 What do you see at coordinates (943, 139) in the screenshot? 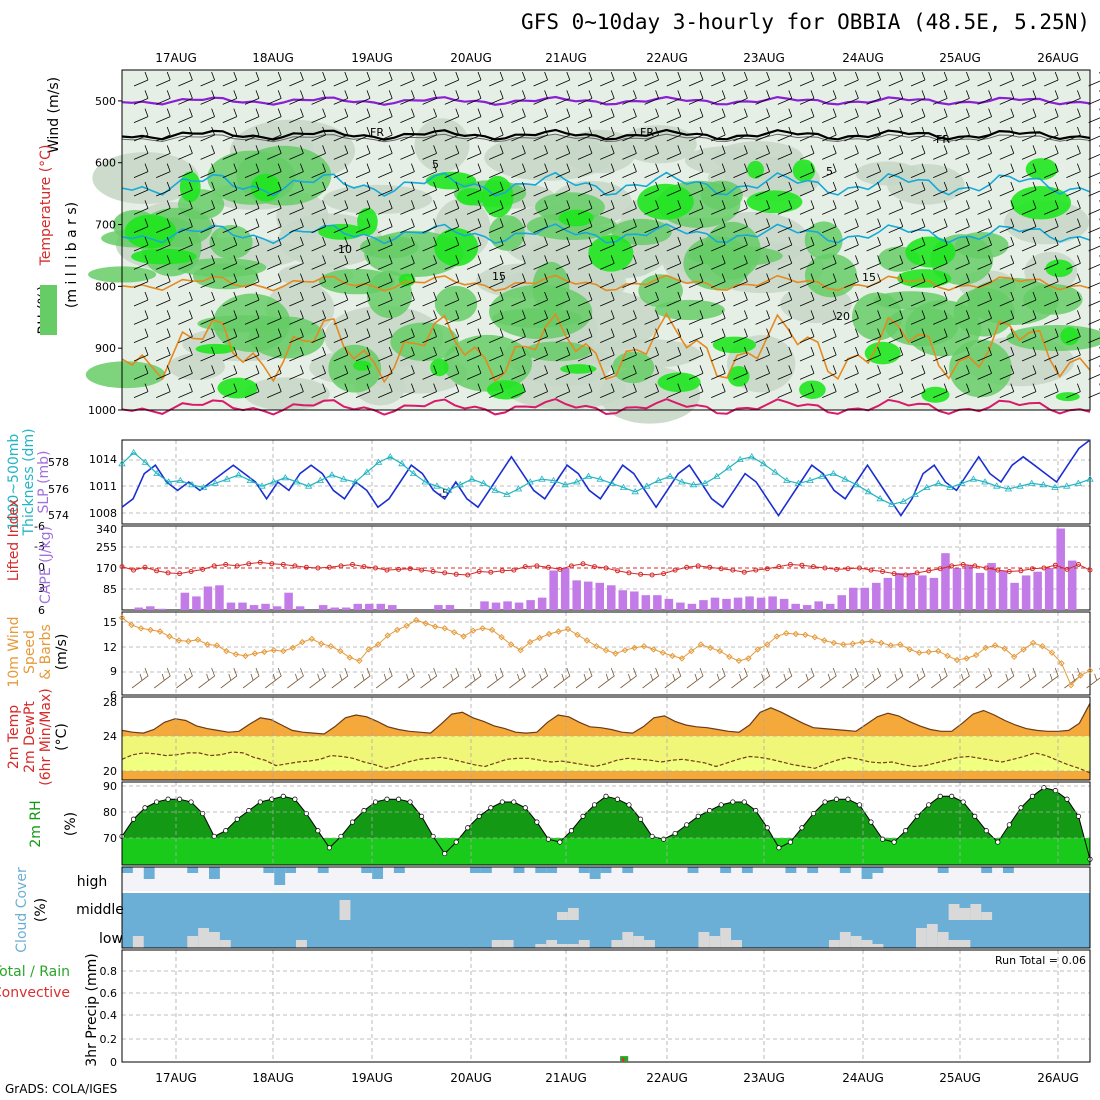
I see `isotherm-label: FR` at bounding box center [943, 139].